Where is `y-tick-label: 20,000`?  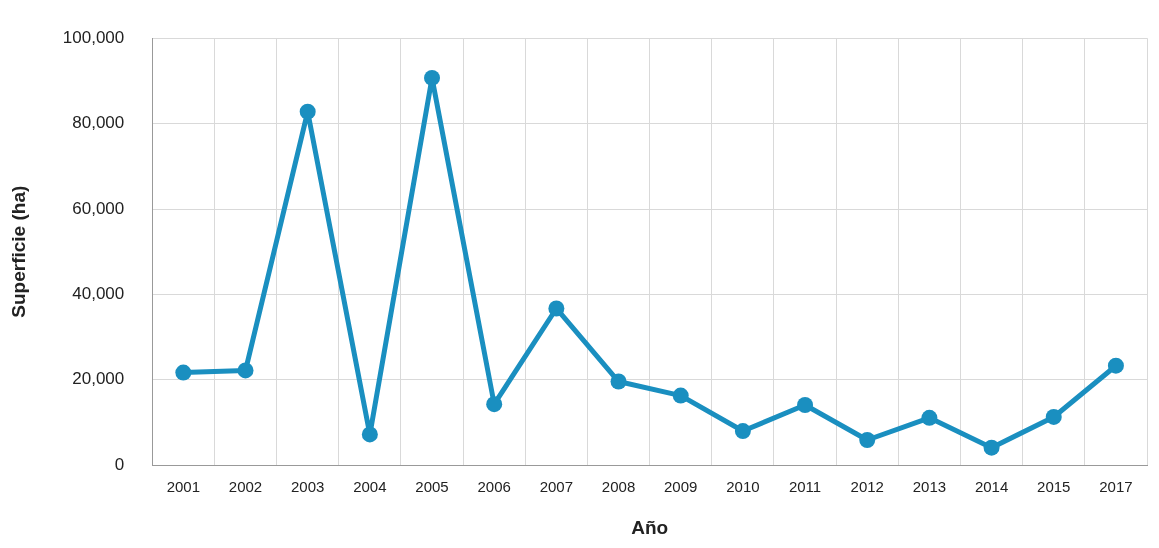
y-tick-label: 20,000 is located at coordinates (98, 379).